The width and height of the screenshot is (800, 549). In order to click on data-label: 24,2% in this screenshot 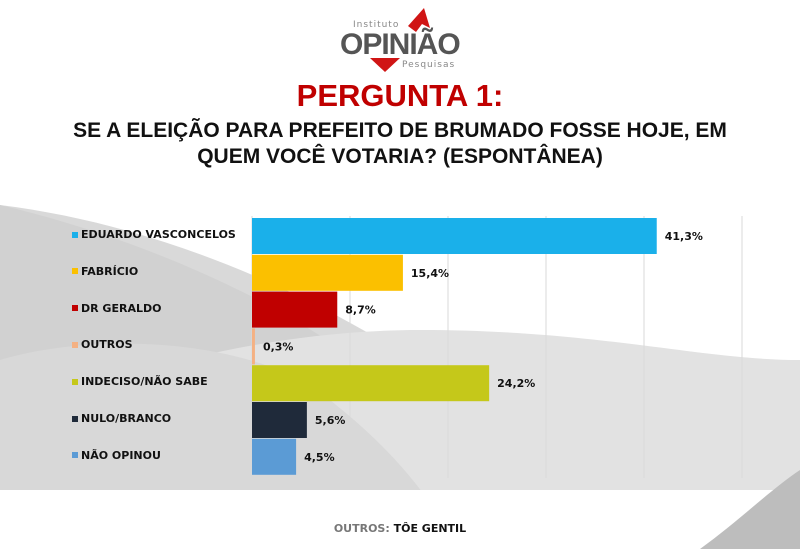, I will do `click(516, 383)`.